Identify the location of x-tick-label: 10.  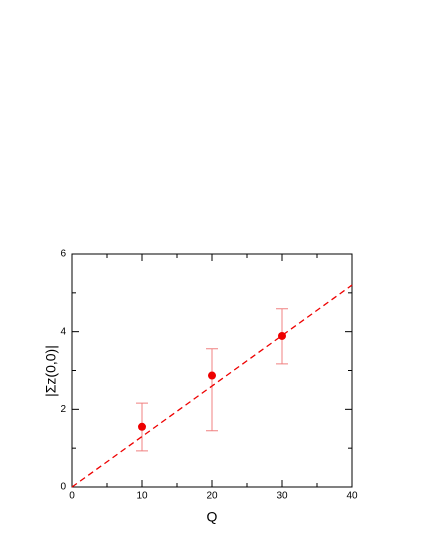
(142, 496).